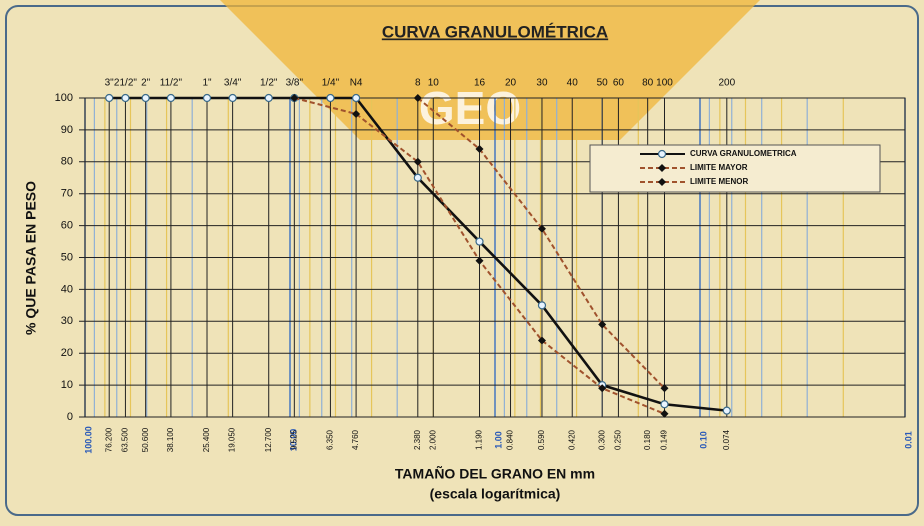 This screenshot has width=924, height=526. What do you see at coordinates (726, 83) in the screenshot?
I see `sieve-name-label: 200` at bounding box center [726, 83].